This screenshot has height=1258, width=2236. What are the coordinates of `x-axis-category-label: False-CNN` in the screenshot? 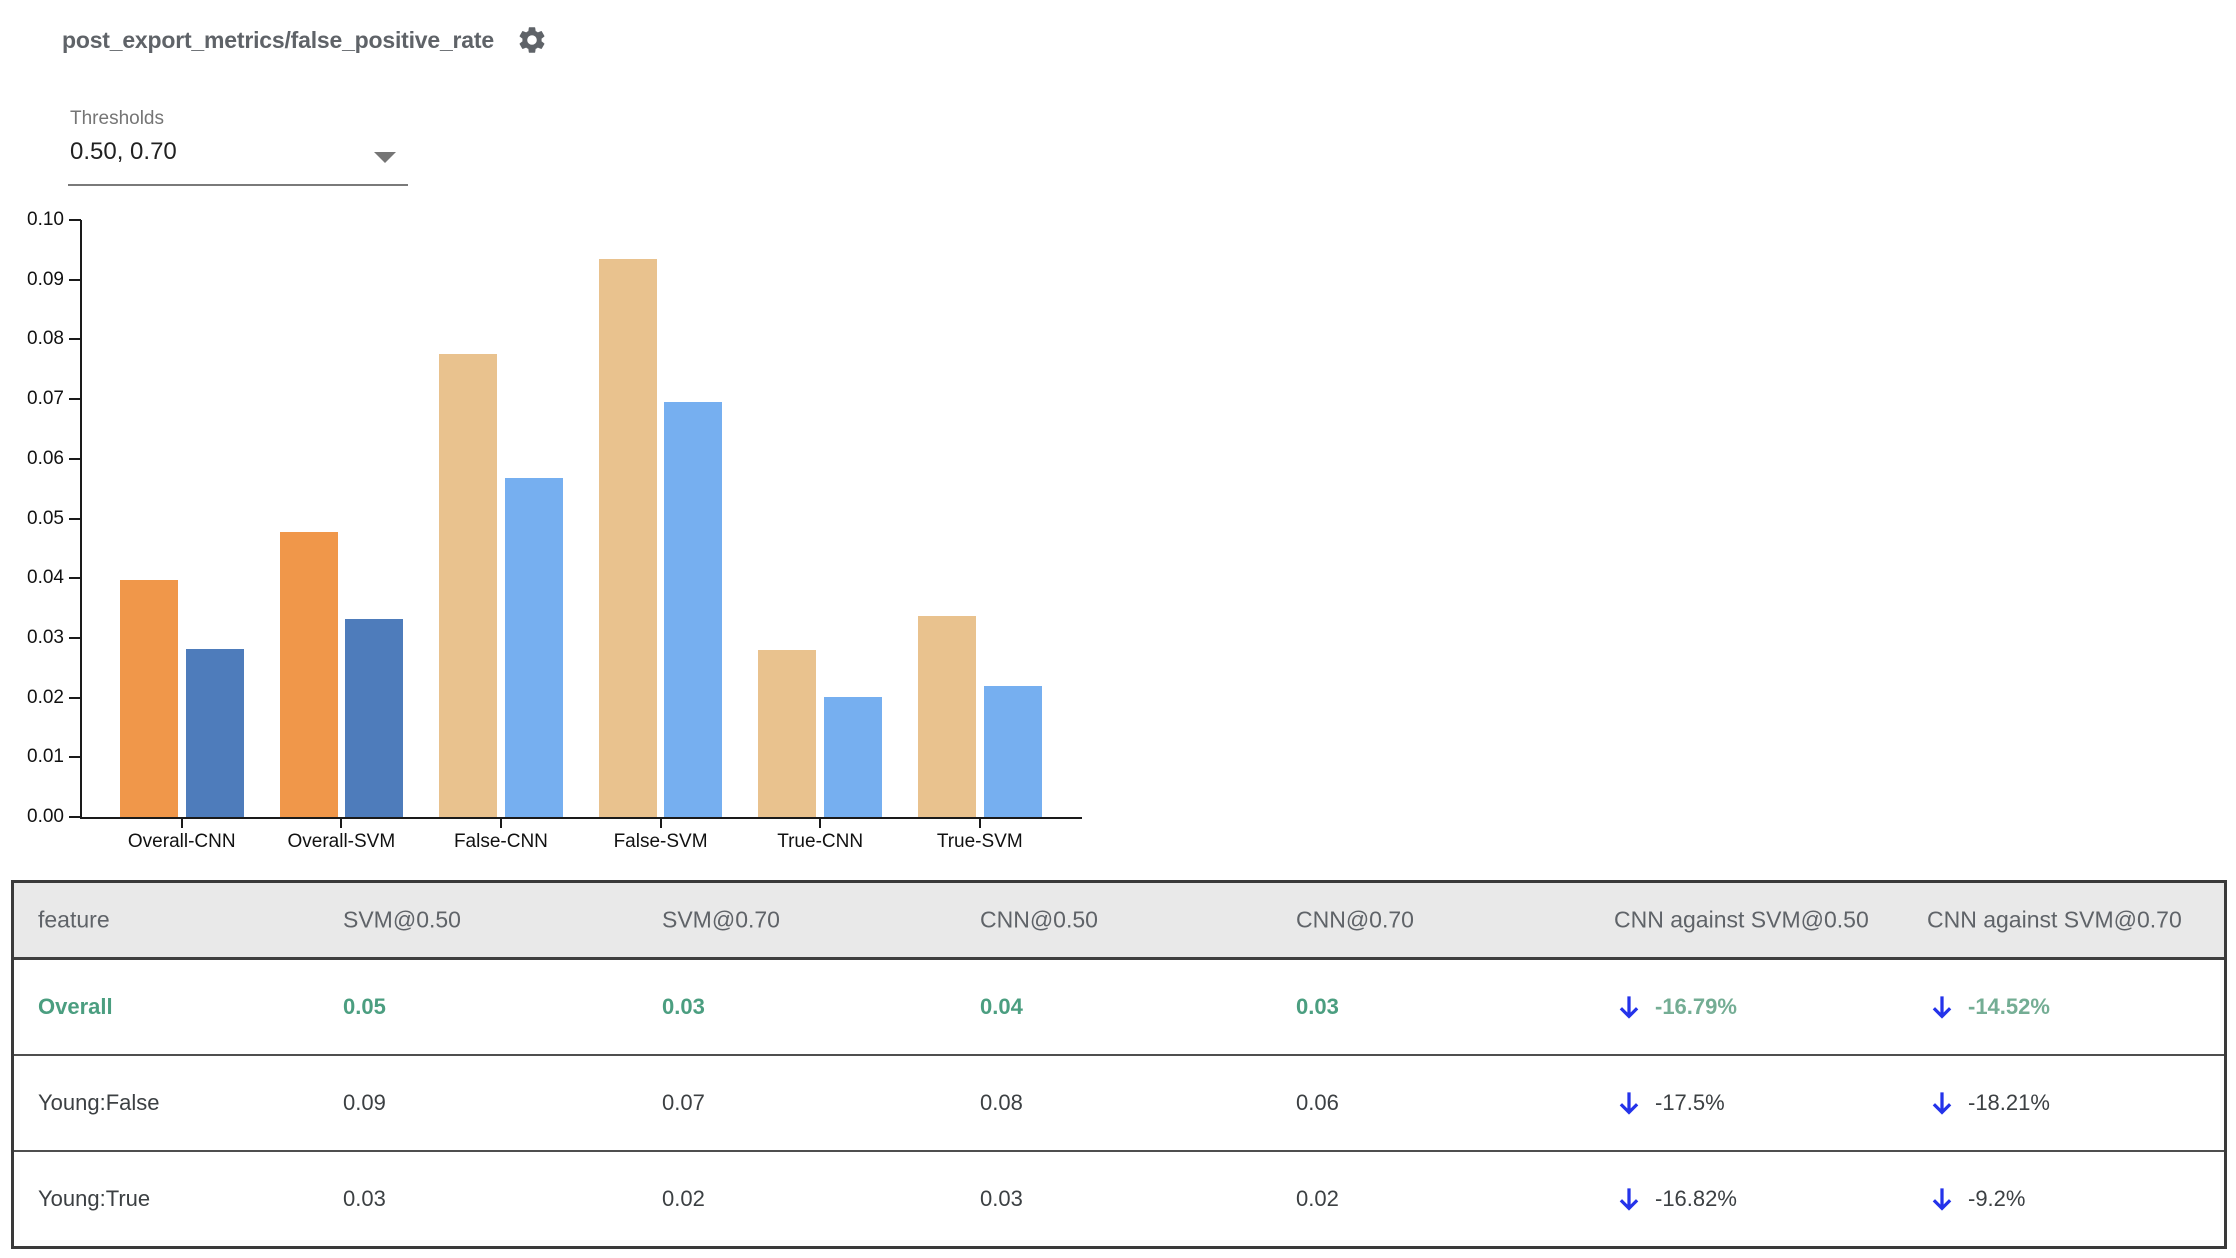 It's located at (500, 841).